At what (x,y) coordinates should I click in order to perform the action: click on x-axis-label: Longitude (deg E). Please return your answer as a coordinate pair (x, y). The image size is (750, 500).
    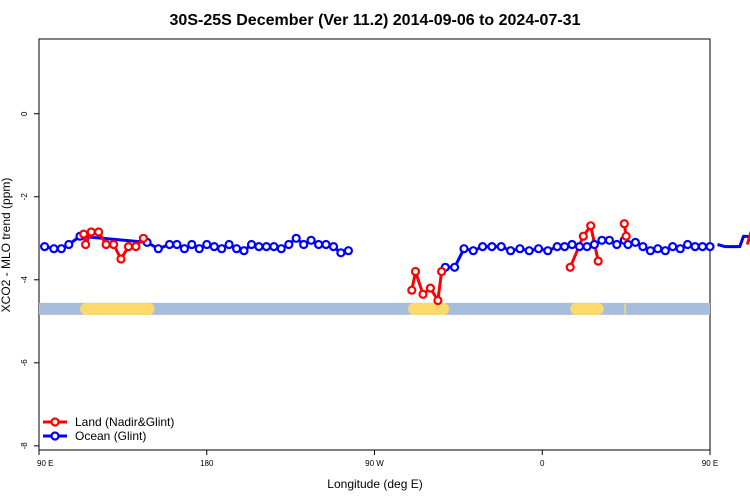
    Looking at the image, I should click on (374, 484).